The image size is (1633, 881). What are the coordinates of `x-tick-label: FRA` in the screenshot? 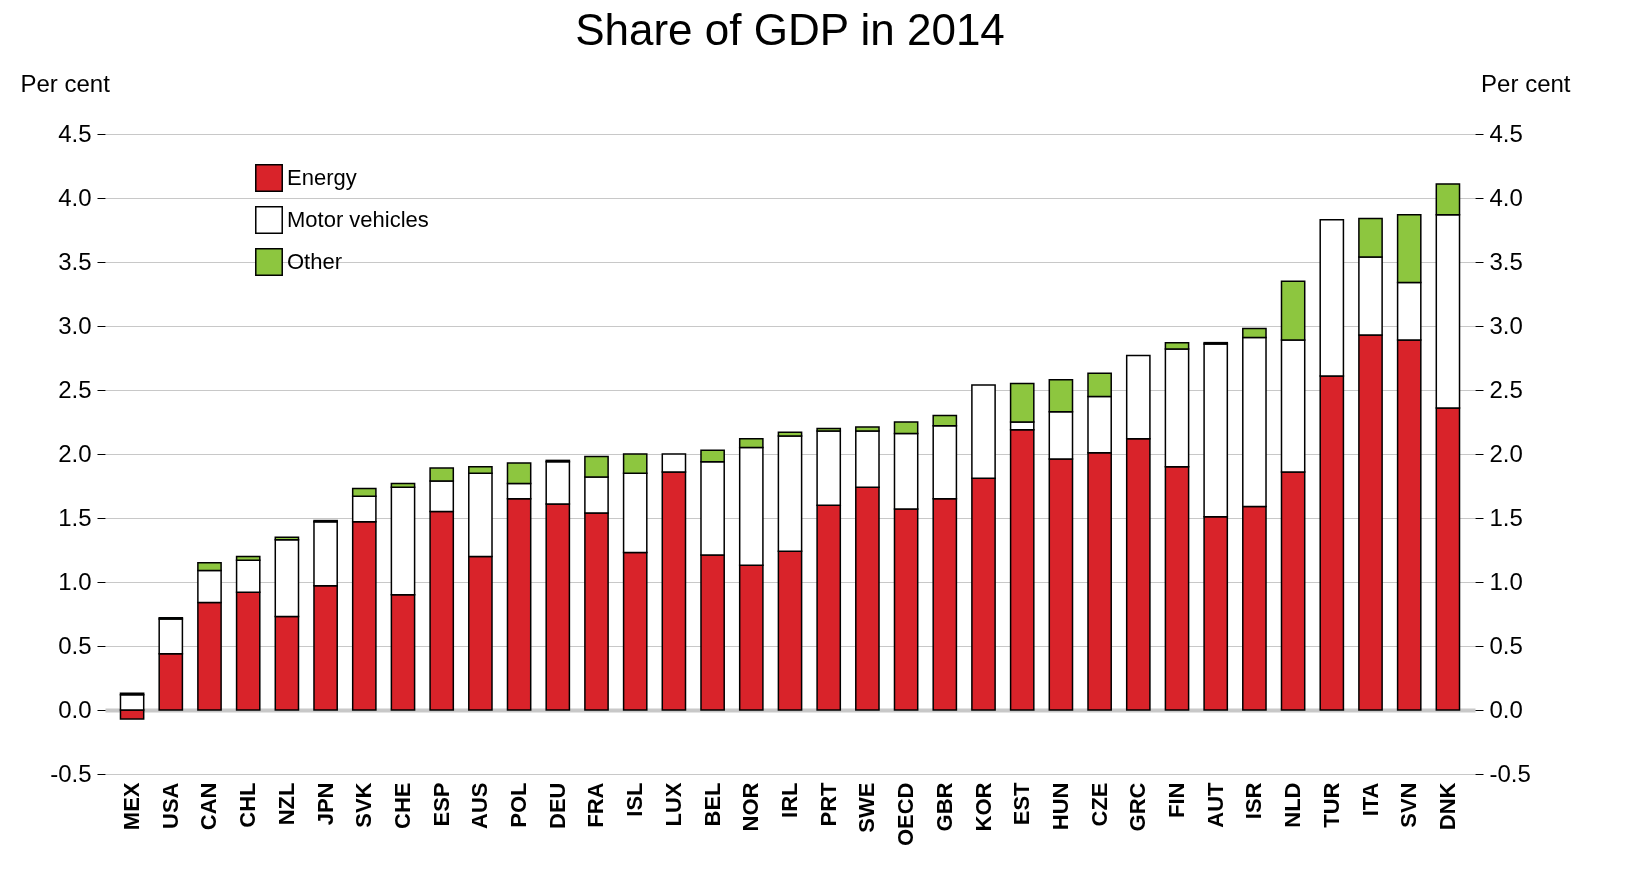 It's located at (596, 805).